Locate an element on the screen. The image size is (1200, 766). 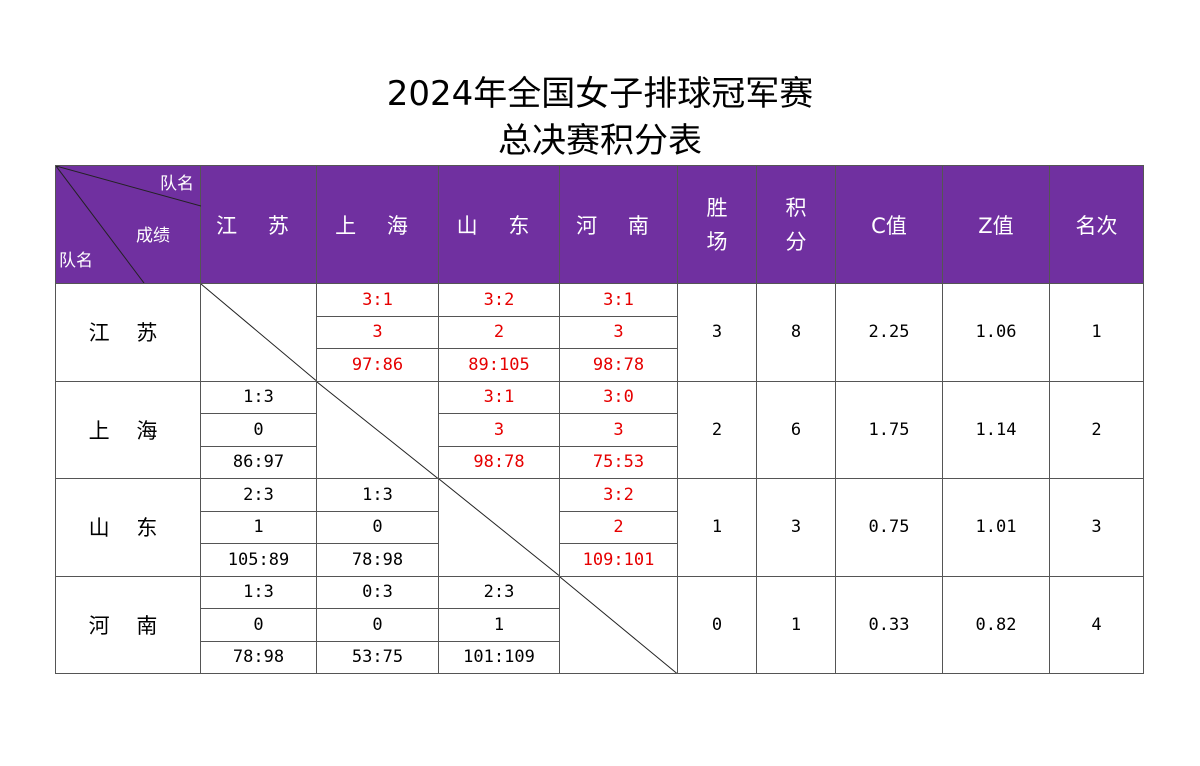
wins-cell: 3 is located at coordinates (717, 332).